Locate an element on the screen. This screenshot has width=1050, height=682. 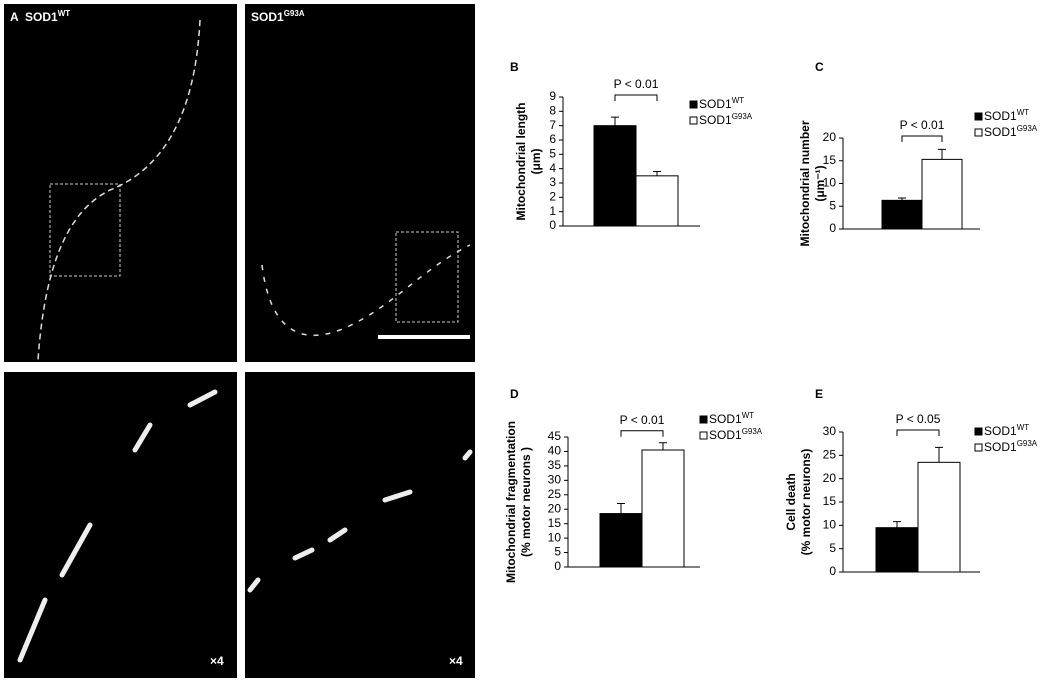
y-tick-label: 2 is located at coordinates (552, 197).